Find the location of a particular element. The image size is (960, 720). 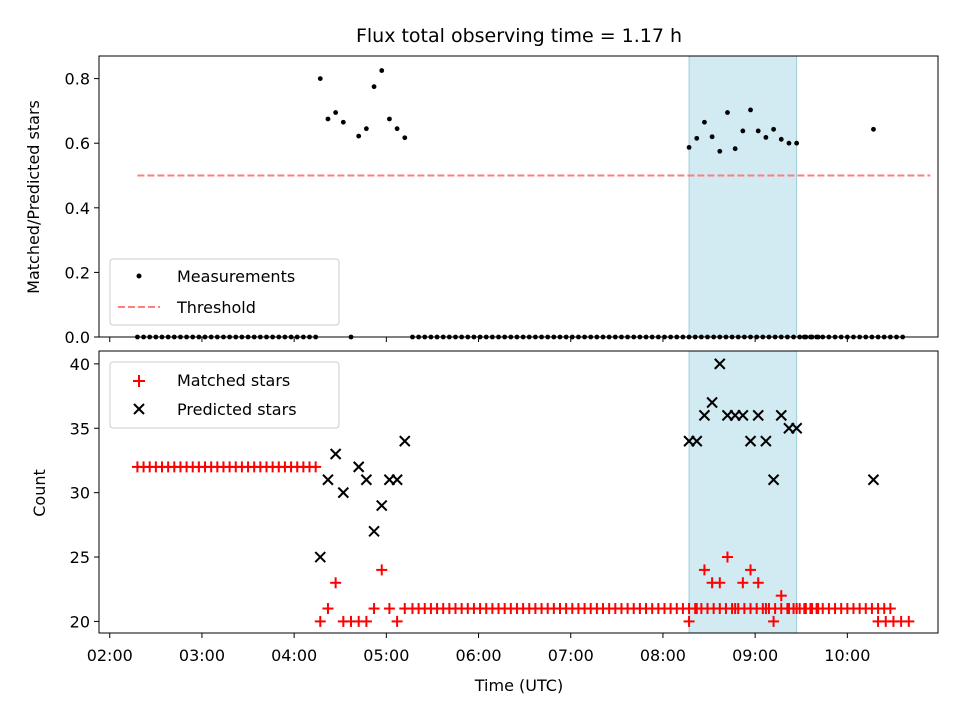

legend-predicted-label: Predicted stars is located at coordinates (237, 409).